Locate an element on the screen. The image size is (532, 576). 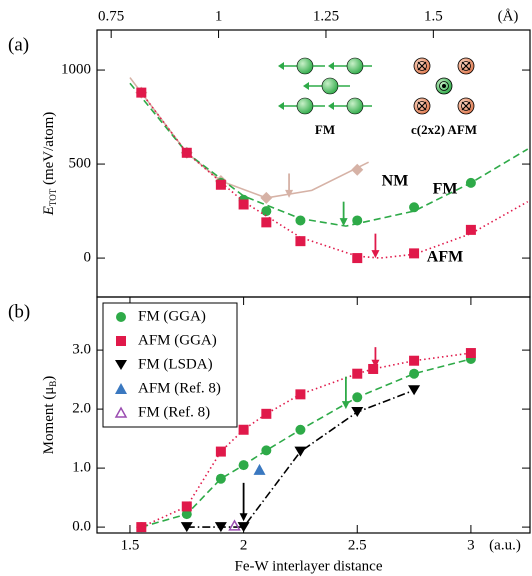
legend-label: FM (Ref. 8) is located at coordinates (174, 412).